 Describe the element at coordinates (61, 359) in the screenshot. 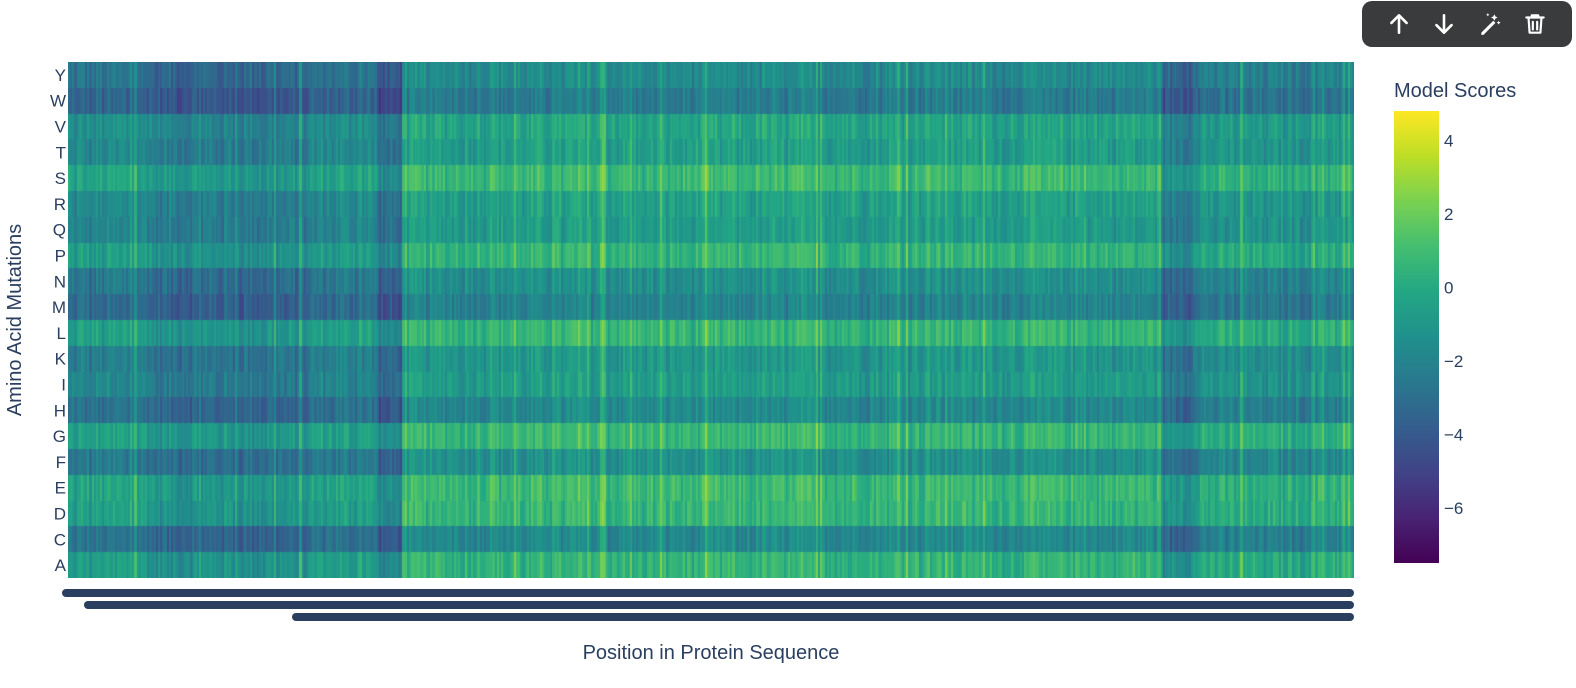

I see `y-tick-label: K` at that location.